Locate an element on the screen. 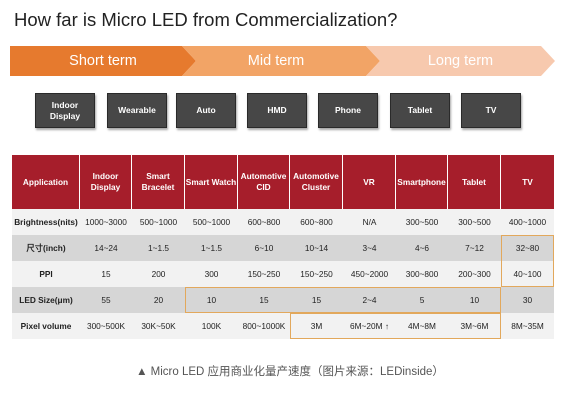 This screenshot has height=401, width=580. category-auto: Auto is located at coordinates (206, 110).